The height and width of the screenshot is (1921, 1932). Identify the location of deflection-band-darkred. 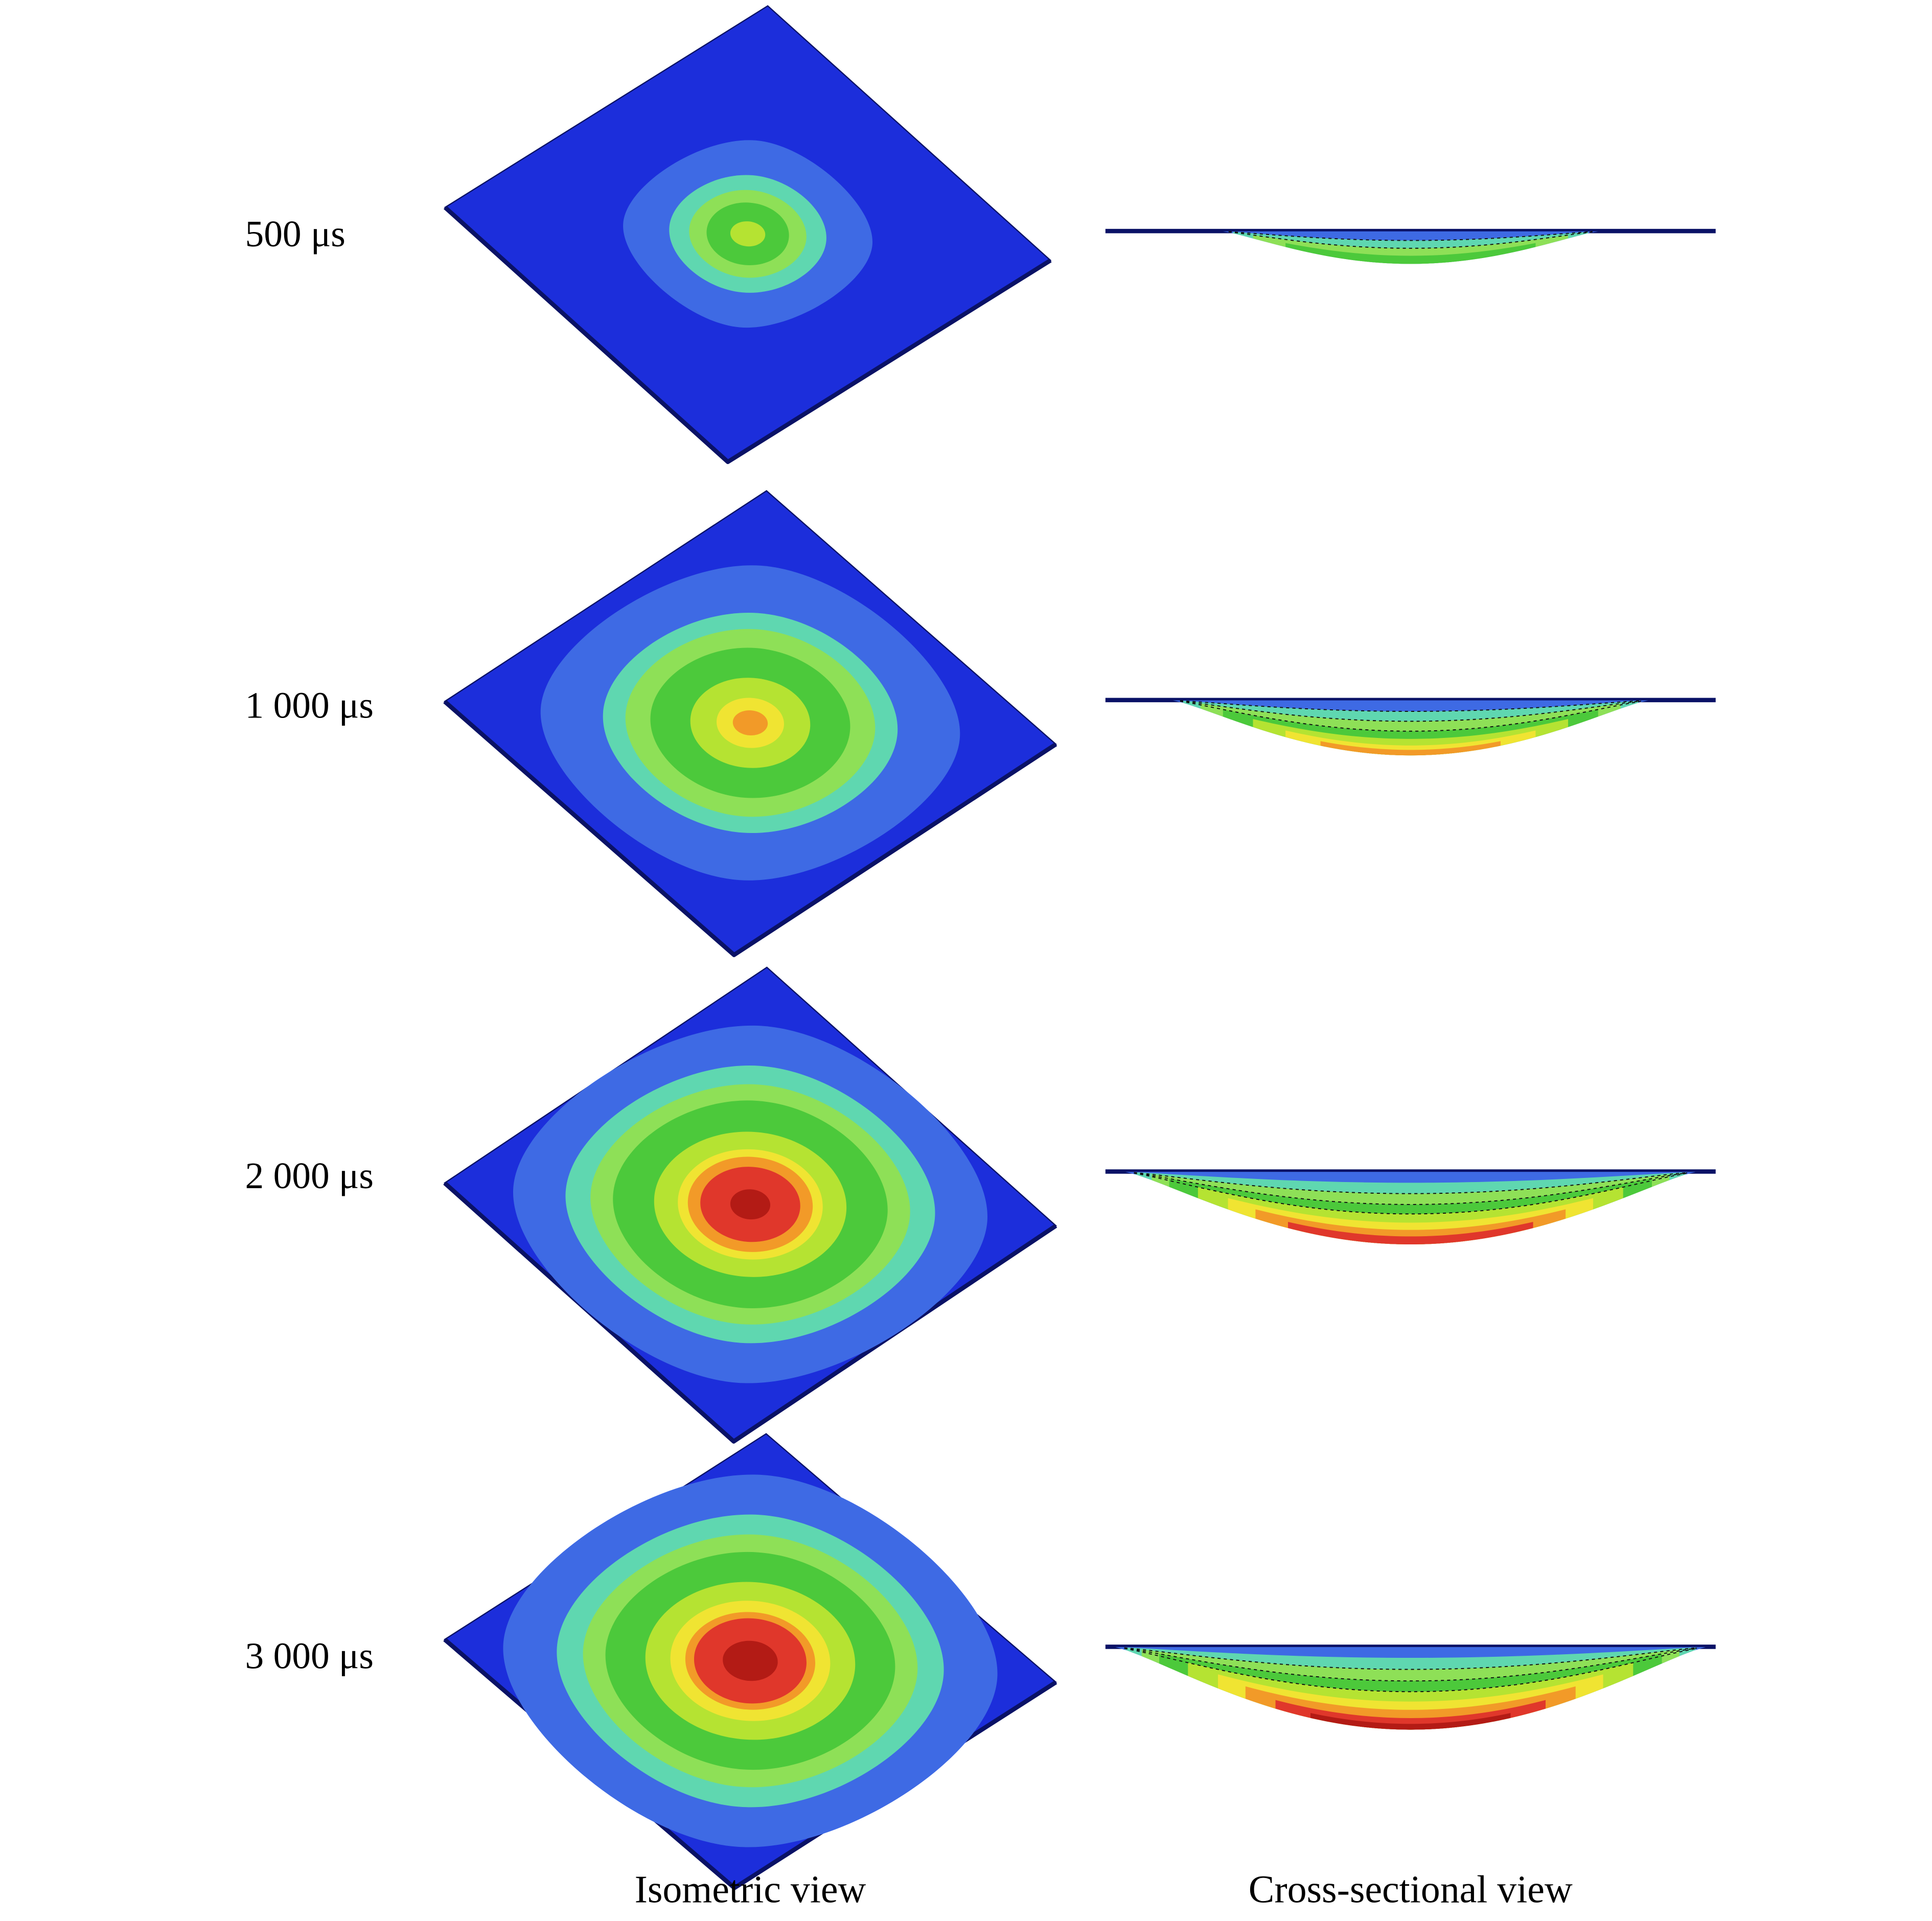
(1410, 1721).